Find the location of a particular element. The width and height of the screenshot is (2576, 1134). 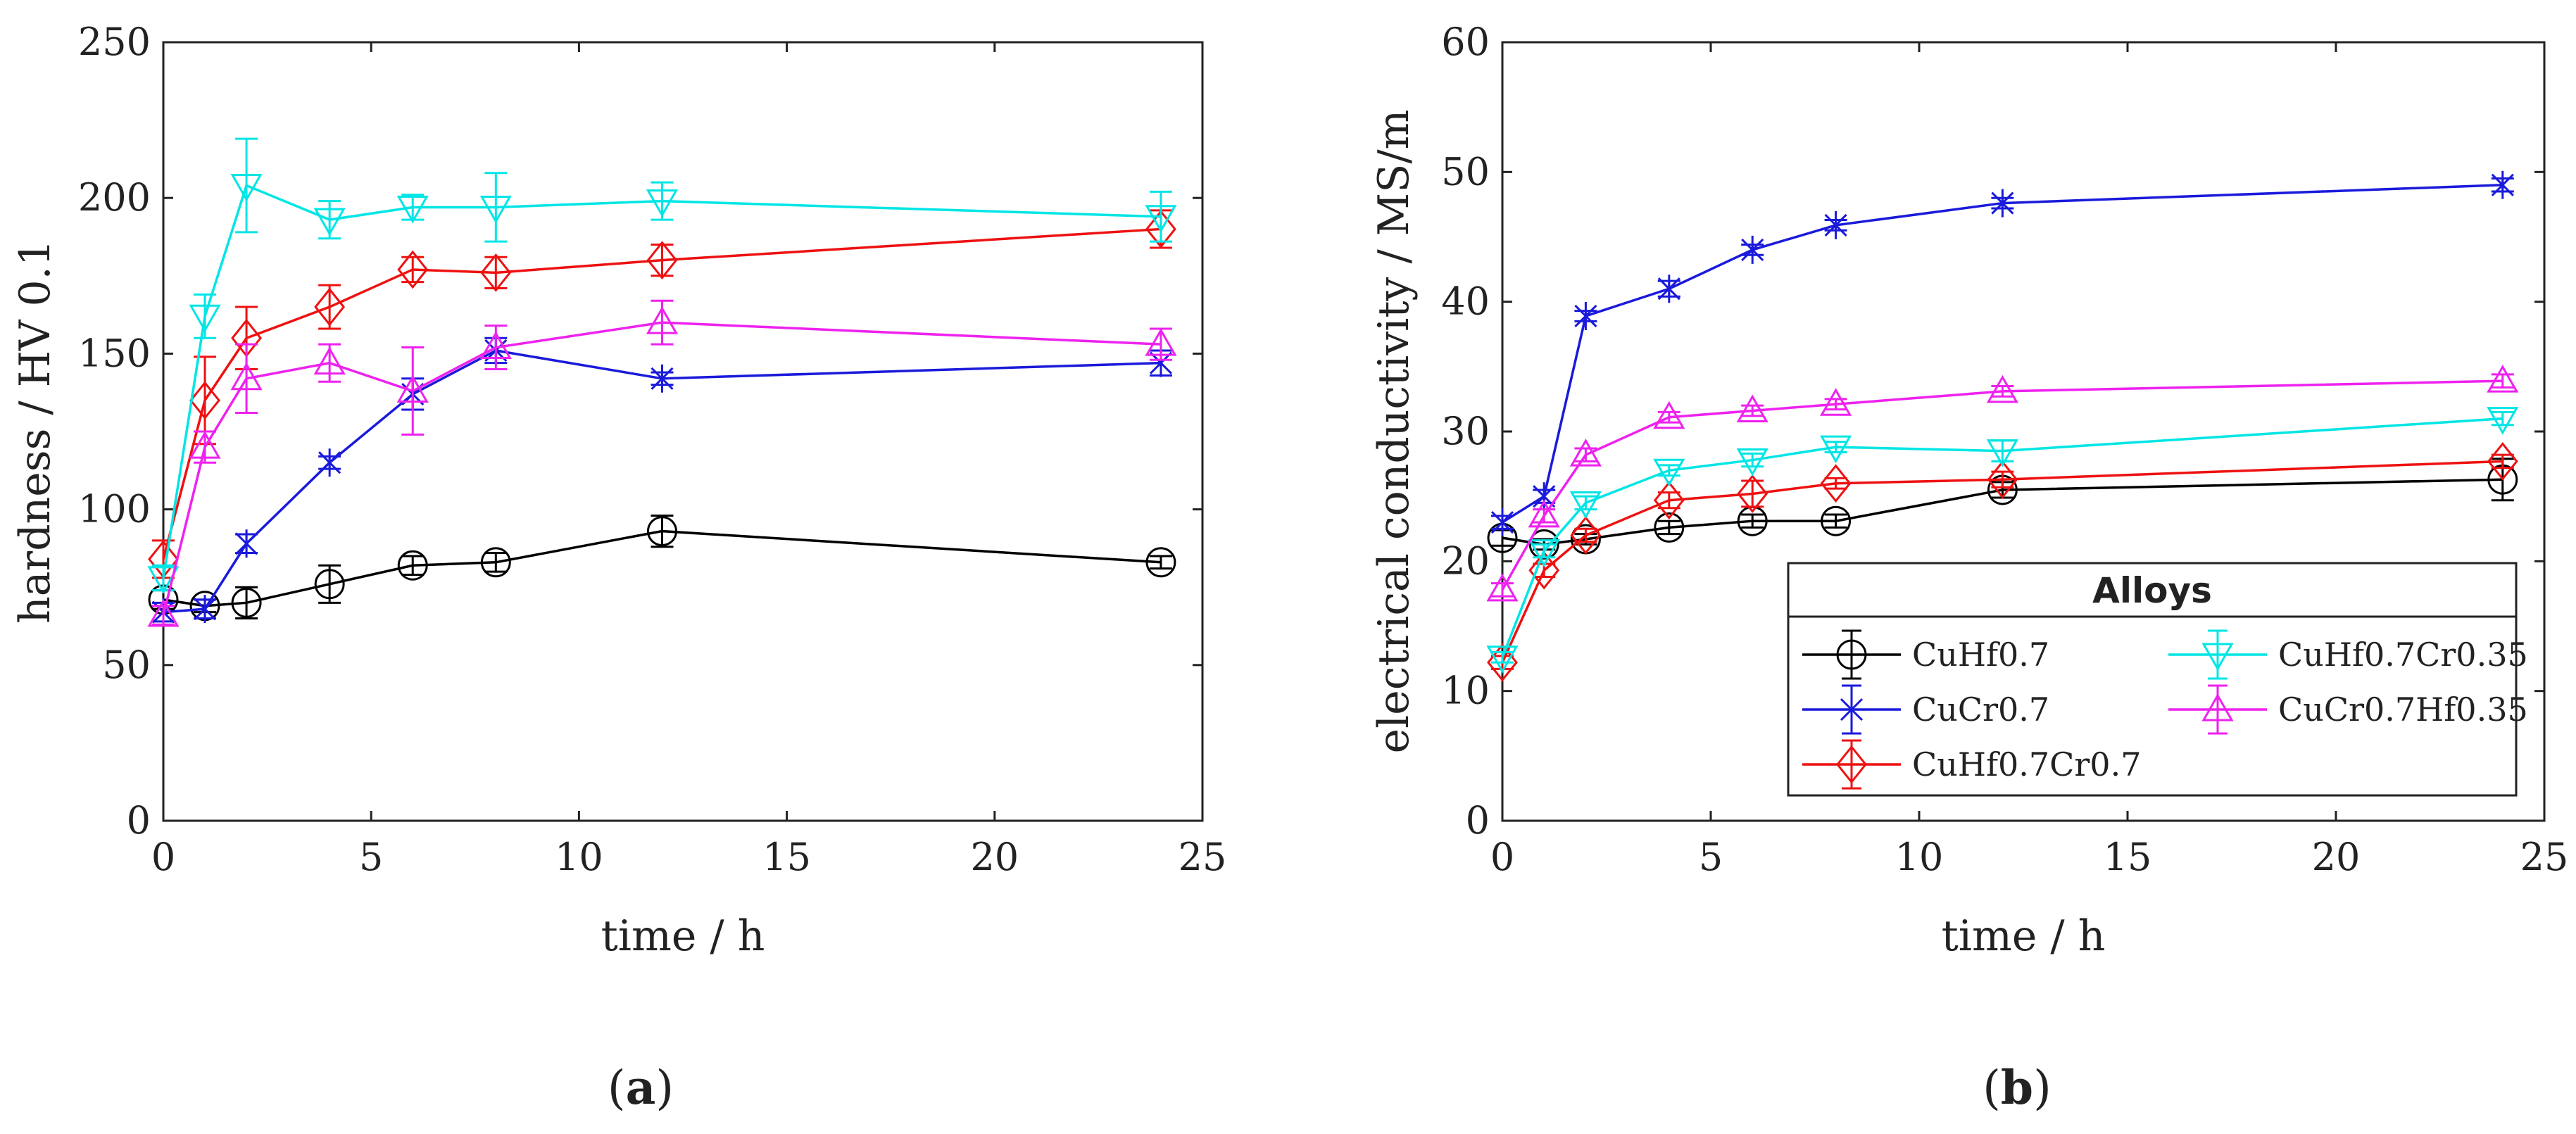

legend-label: CuCr0.7 is located at coordinates (1980, 710).